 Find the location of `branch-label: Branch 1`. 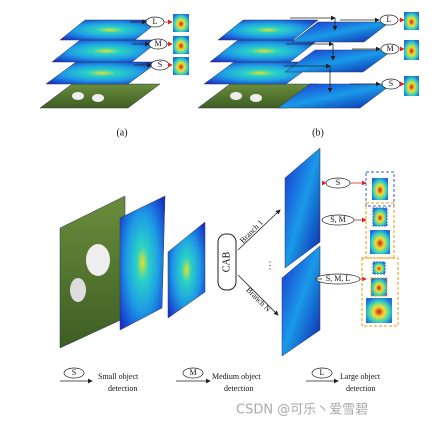

branch-label: Branch 1 is located at coordinates (251, 231).